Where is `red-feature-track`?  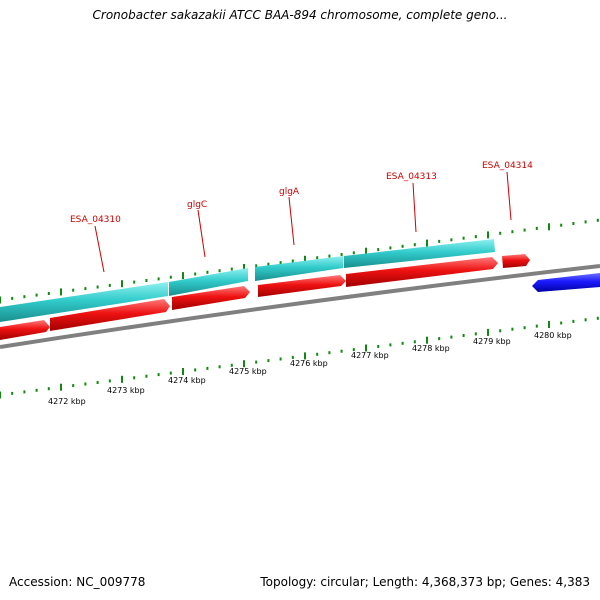
red-feature-track is located at coordinates (265, 297).